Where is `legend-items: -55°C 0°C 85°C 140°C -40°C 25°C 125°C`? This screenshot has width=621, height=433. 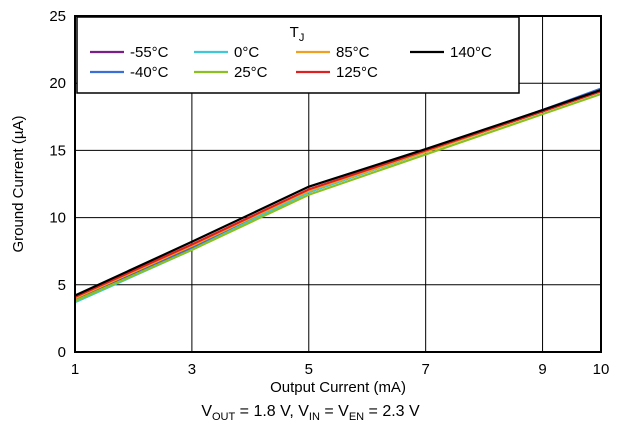 legend-items: -55°C 0°C 85°C 140°C -40°C 25°C 125°C is located at coordinates (291, 62).